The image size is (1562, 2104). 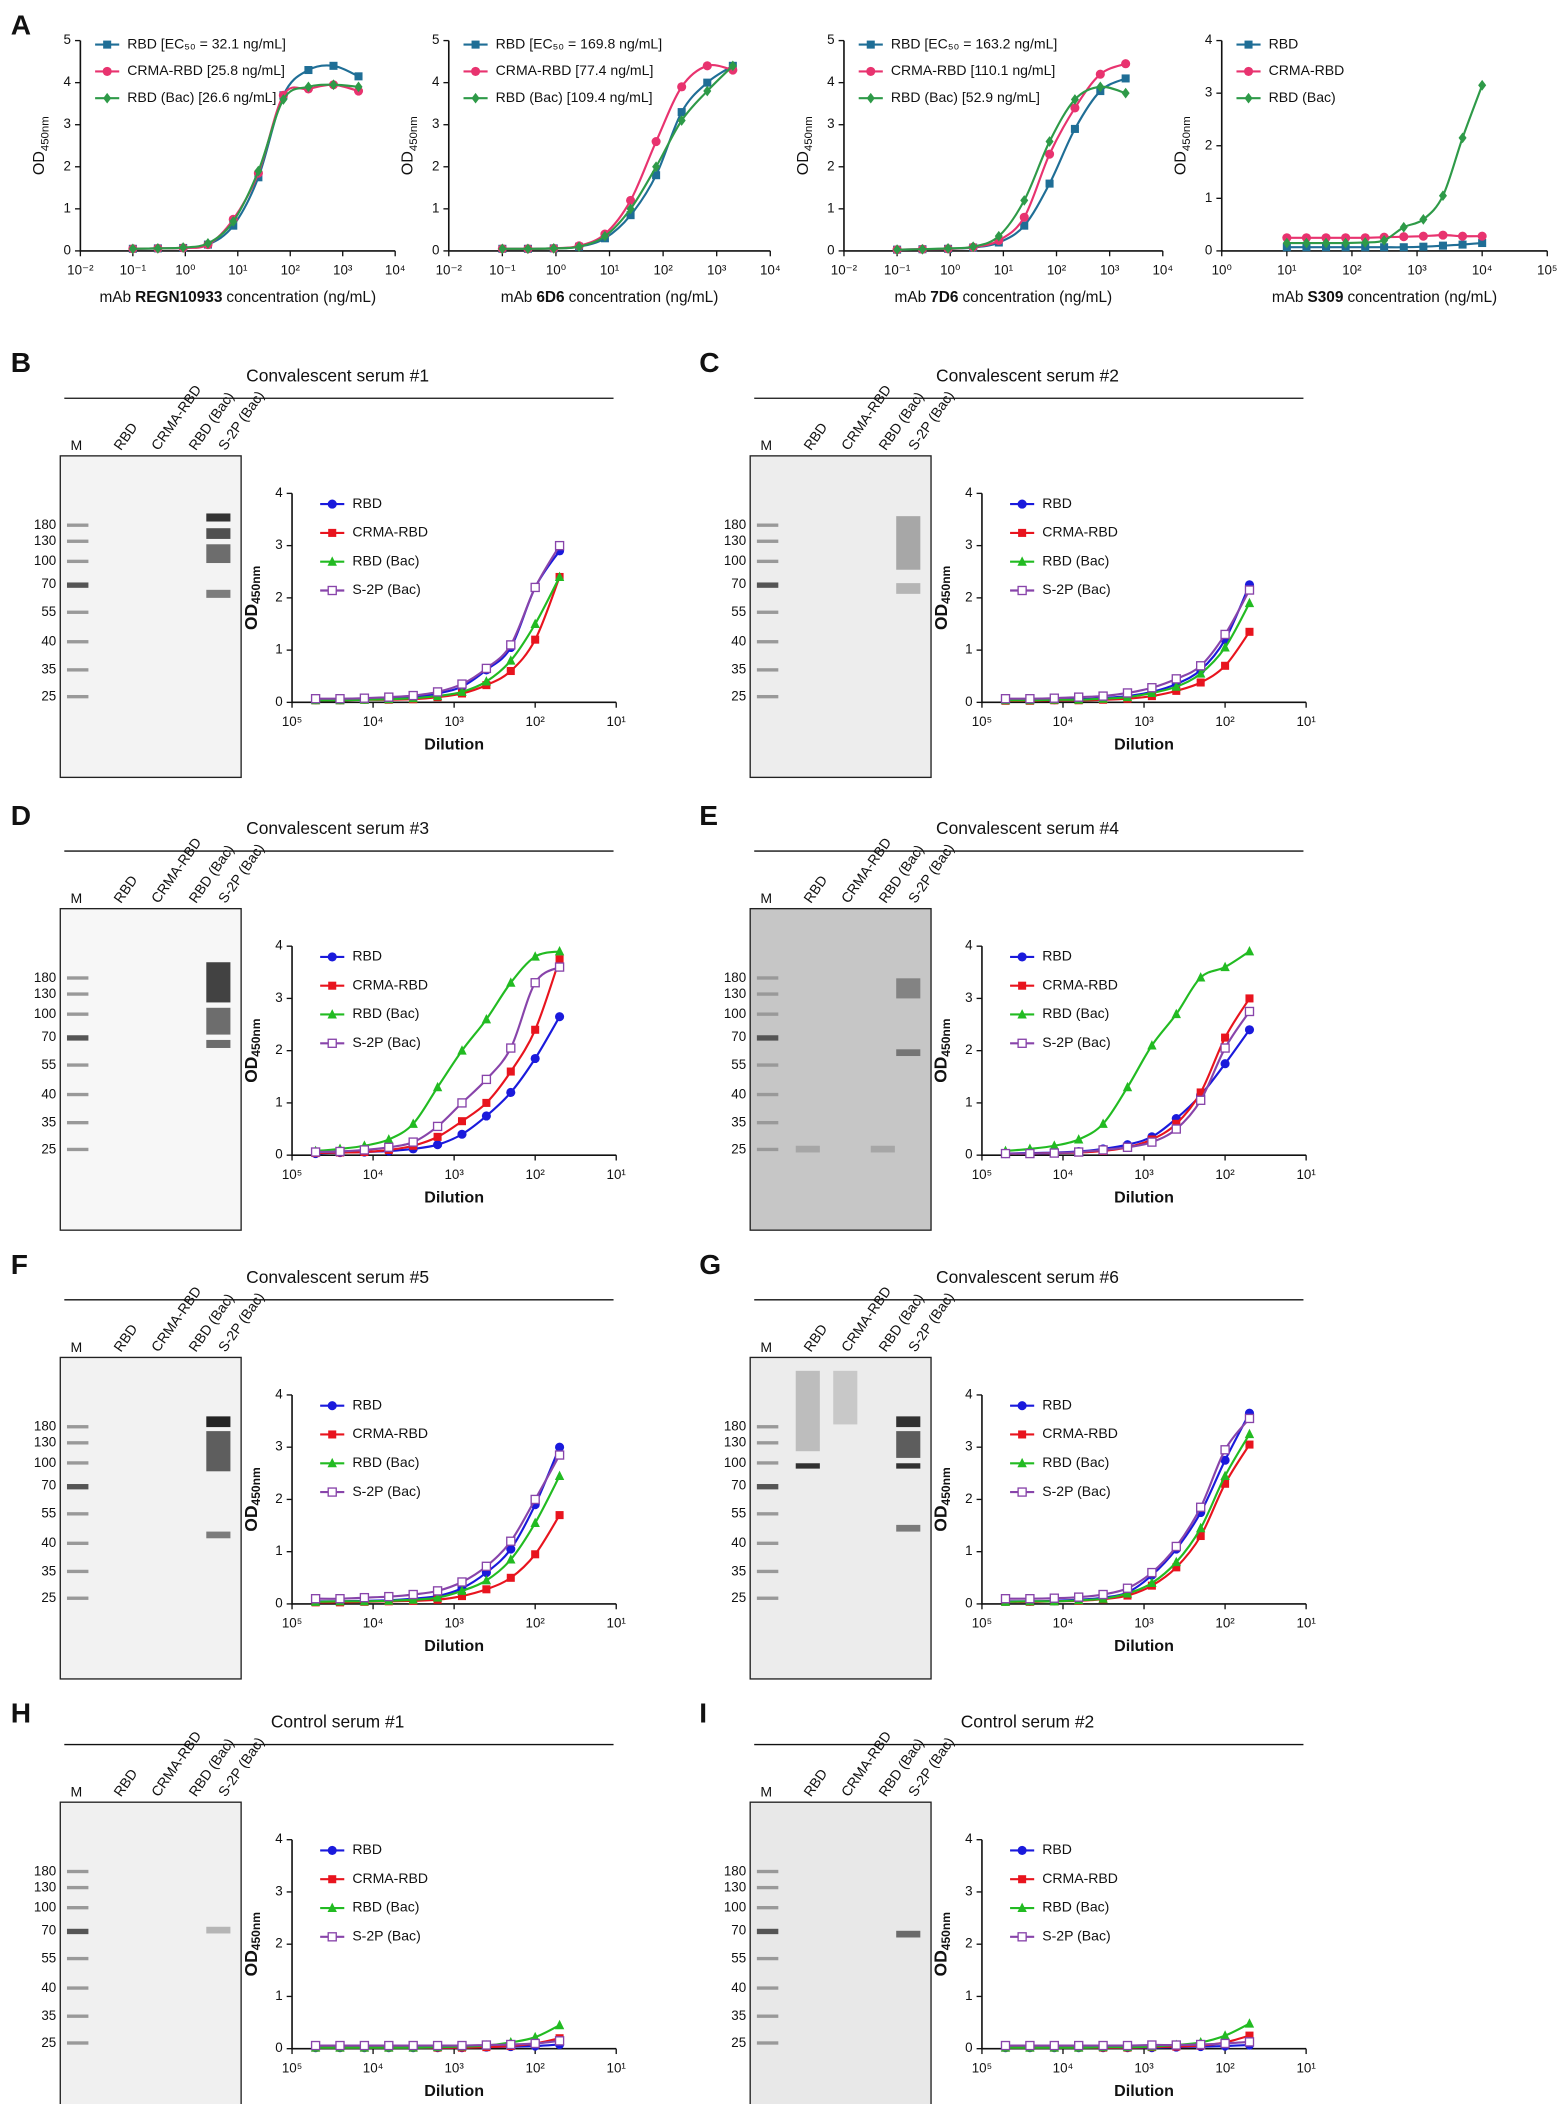 I want to click on x-tick-label: 10⁻¹, so click(x=897, y=270).